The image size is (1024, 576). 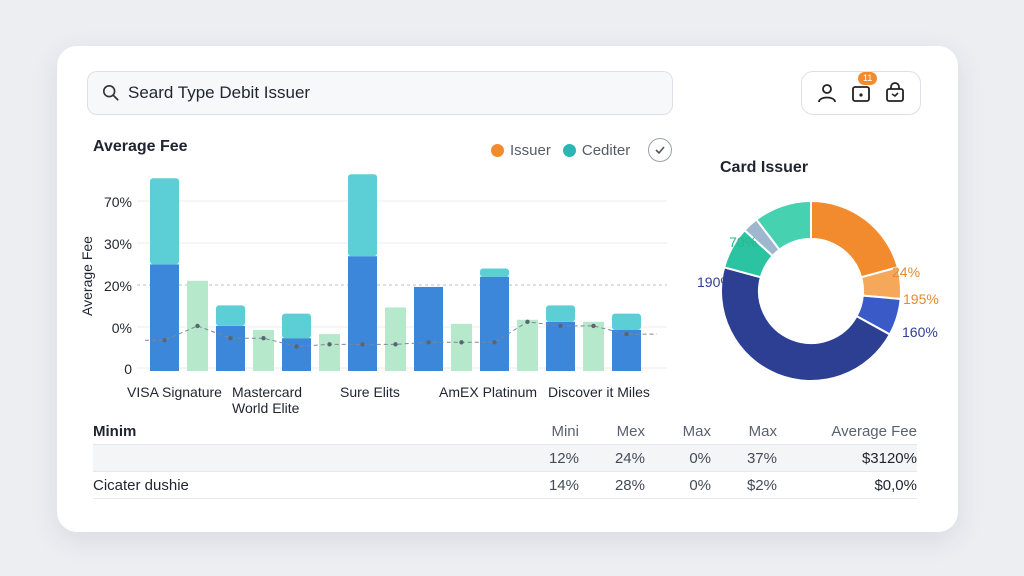 What do you see at coordinates (889, 458) in the screenshot?
I see `table-cell: $3120%` at bounding box center [889, 458].